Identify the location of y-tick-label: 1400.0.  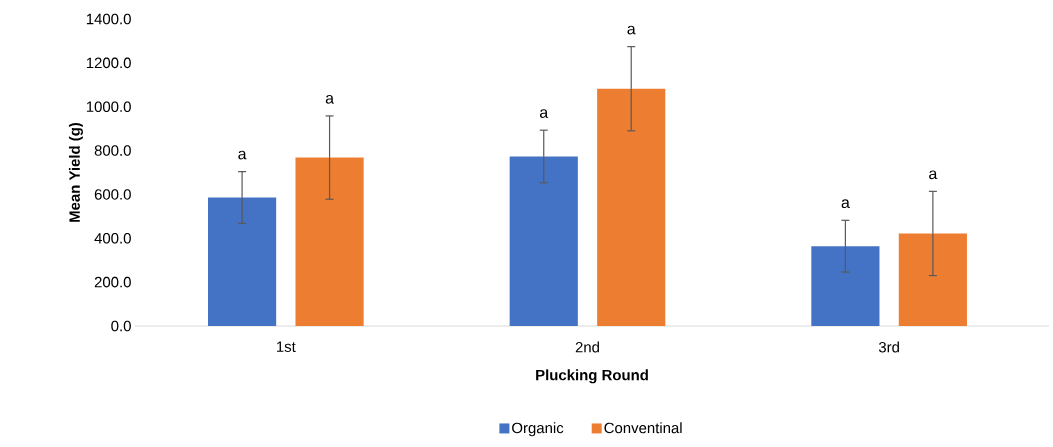
(108, 19).